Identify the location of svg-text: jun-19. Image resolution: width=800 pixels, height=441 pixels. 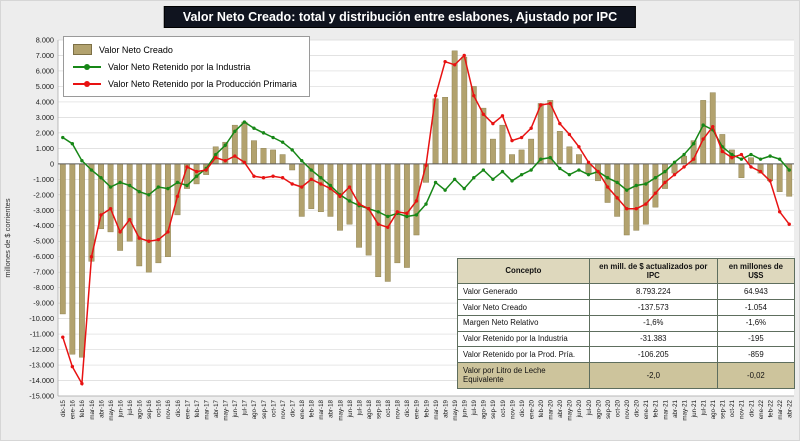
(465, 408).